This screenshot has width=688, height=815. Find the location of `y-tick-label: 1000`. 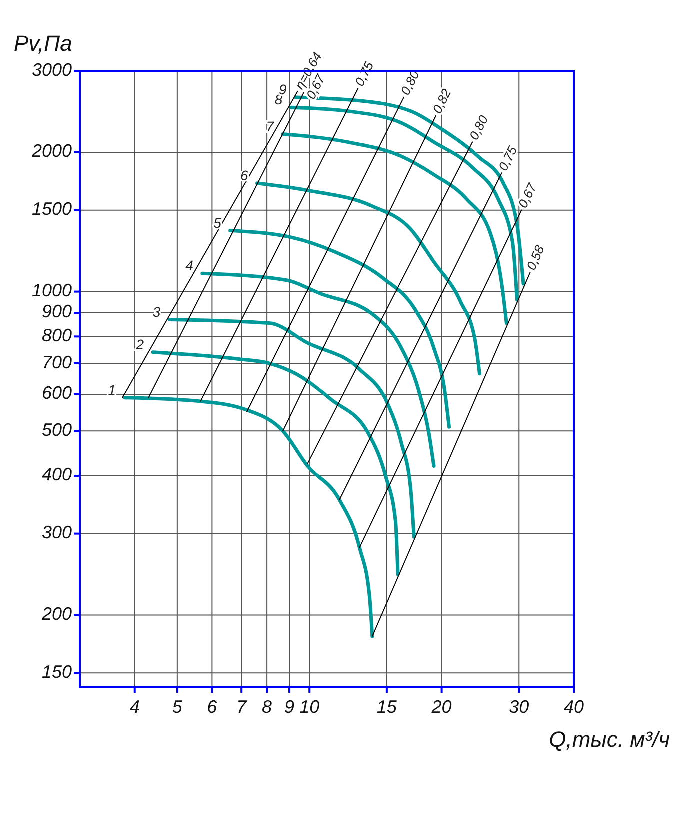

y-tick-label: 1000 is located at coordinates (52, 290).